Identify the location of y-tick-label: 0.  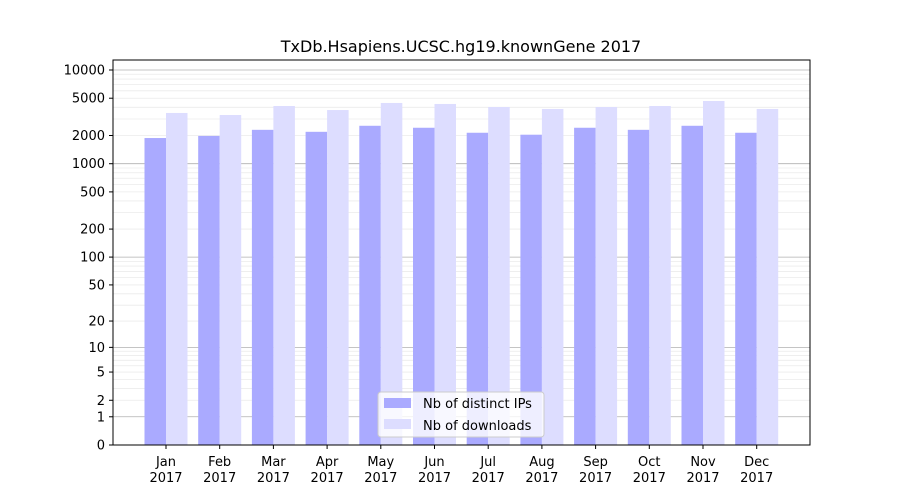
(101, 446).